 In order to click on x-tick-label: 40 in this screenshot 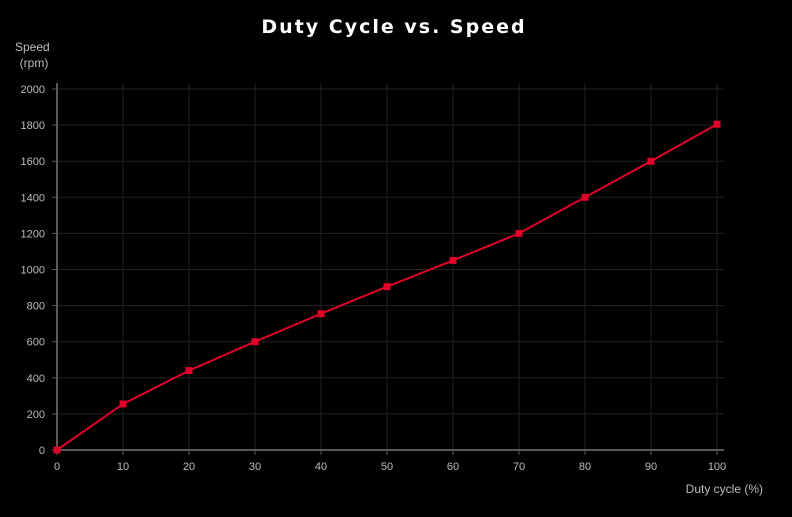, I will do `click(321, 467)`.